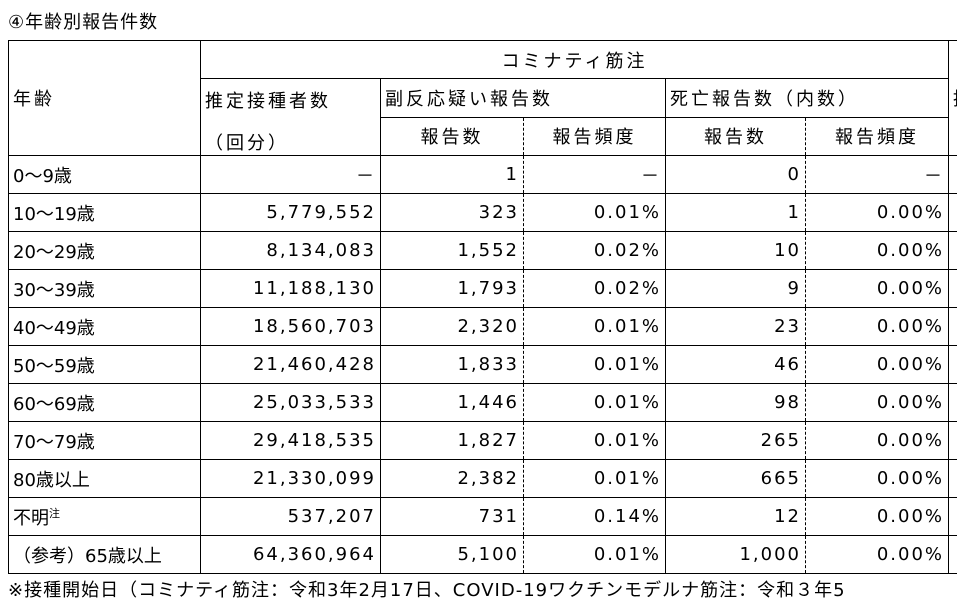 The width and height of the screenshot is (957, 602). What do you see at coordinates (736, 175) in the screenshot?
I see `value-cell: 0` at bounding box center [736, 175].